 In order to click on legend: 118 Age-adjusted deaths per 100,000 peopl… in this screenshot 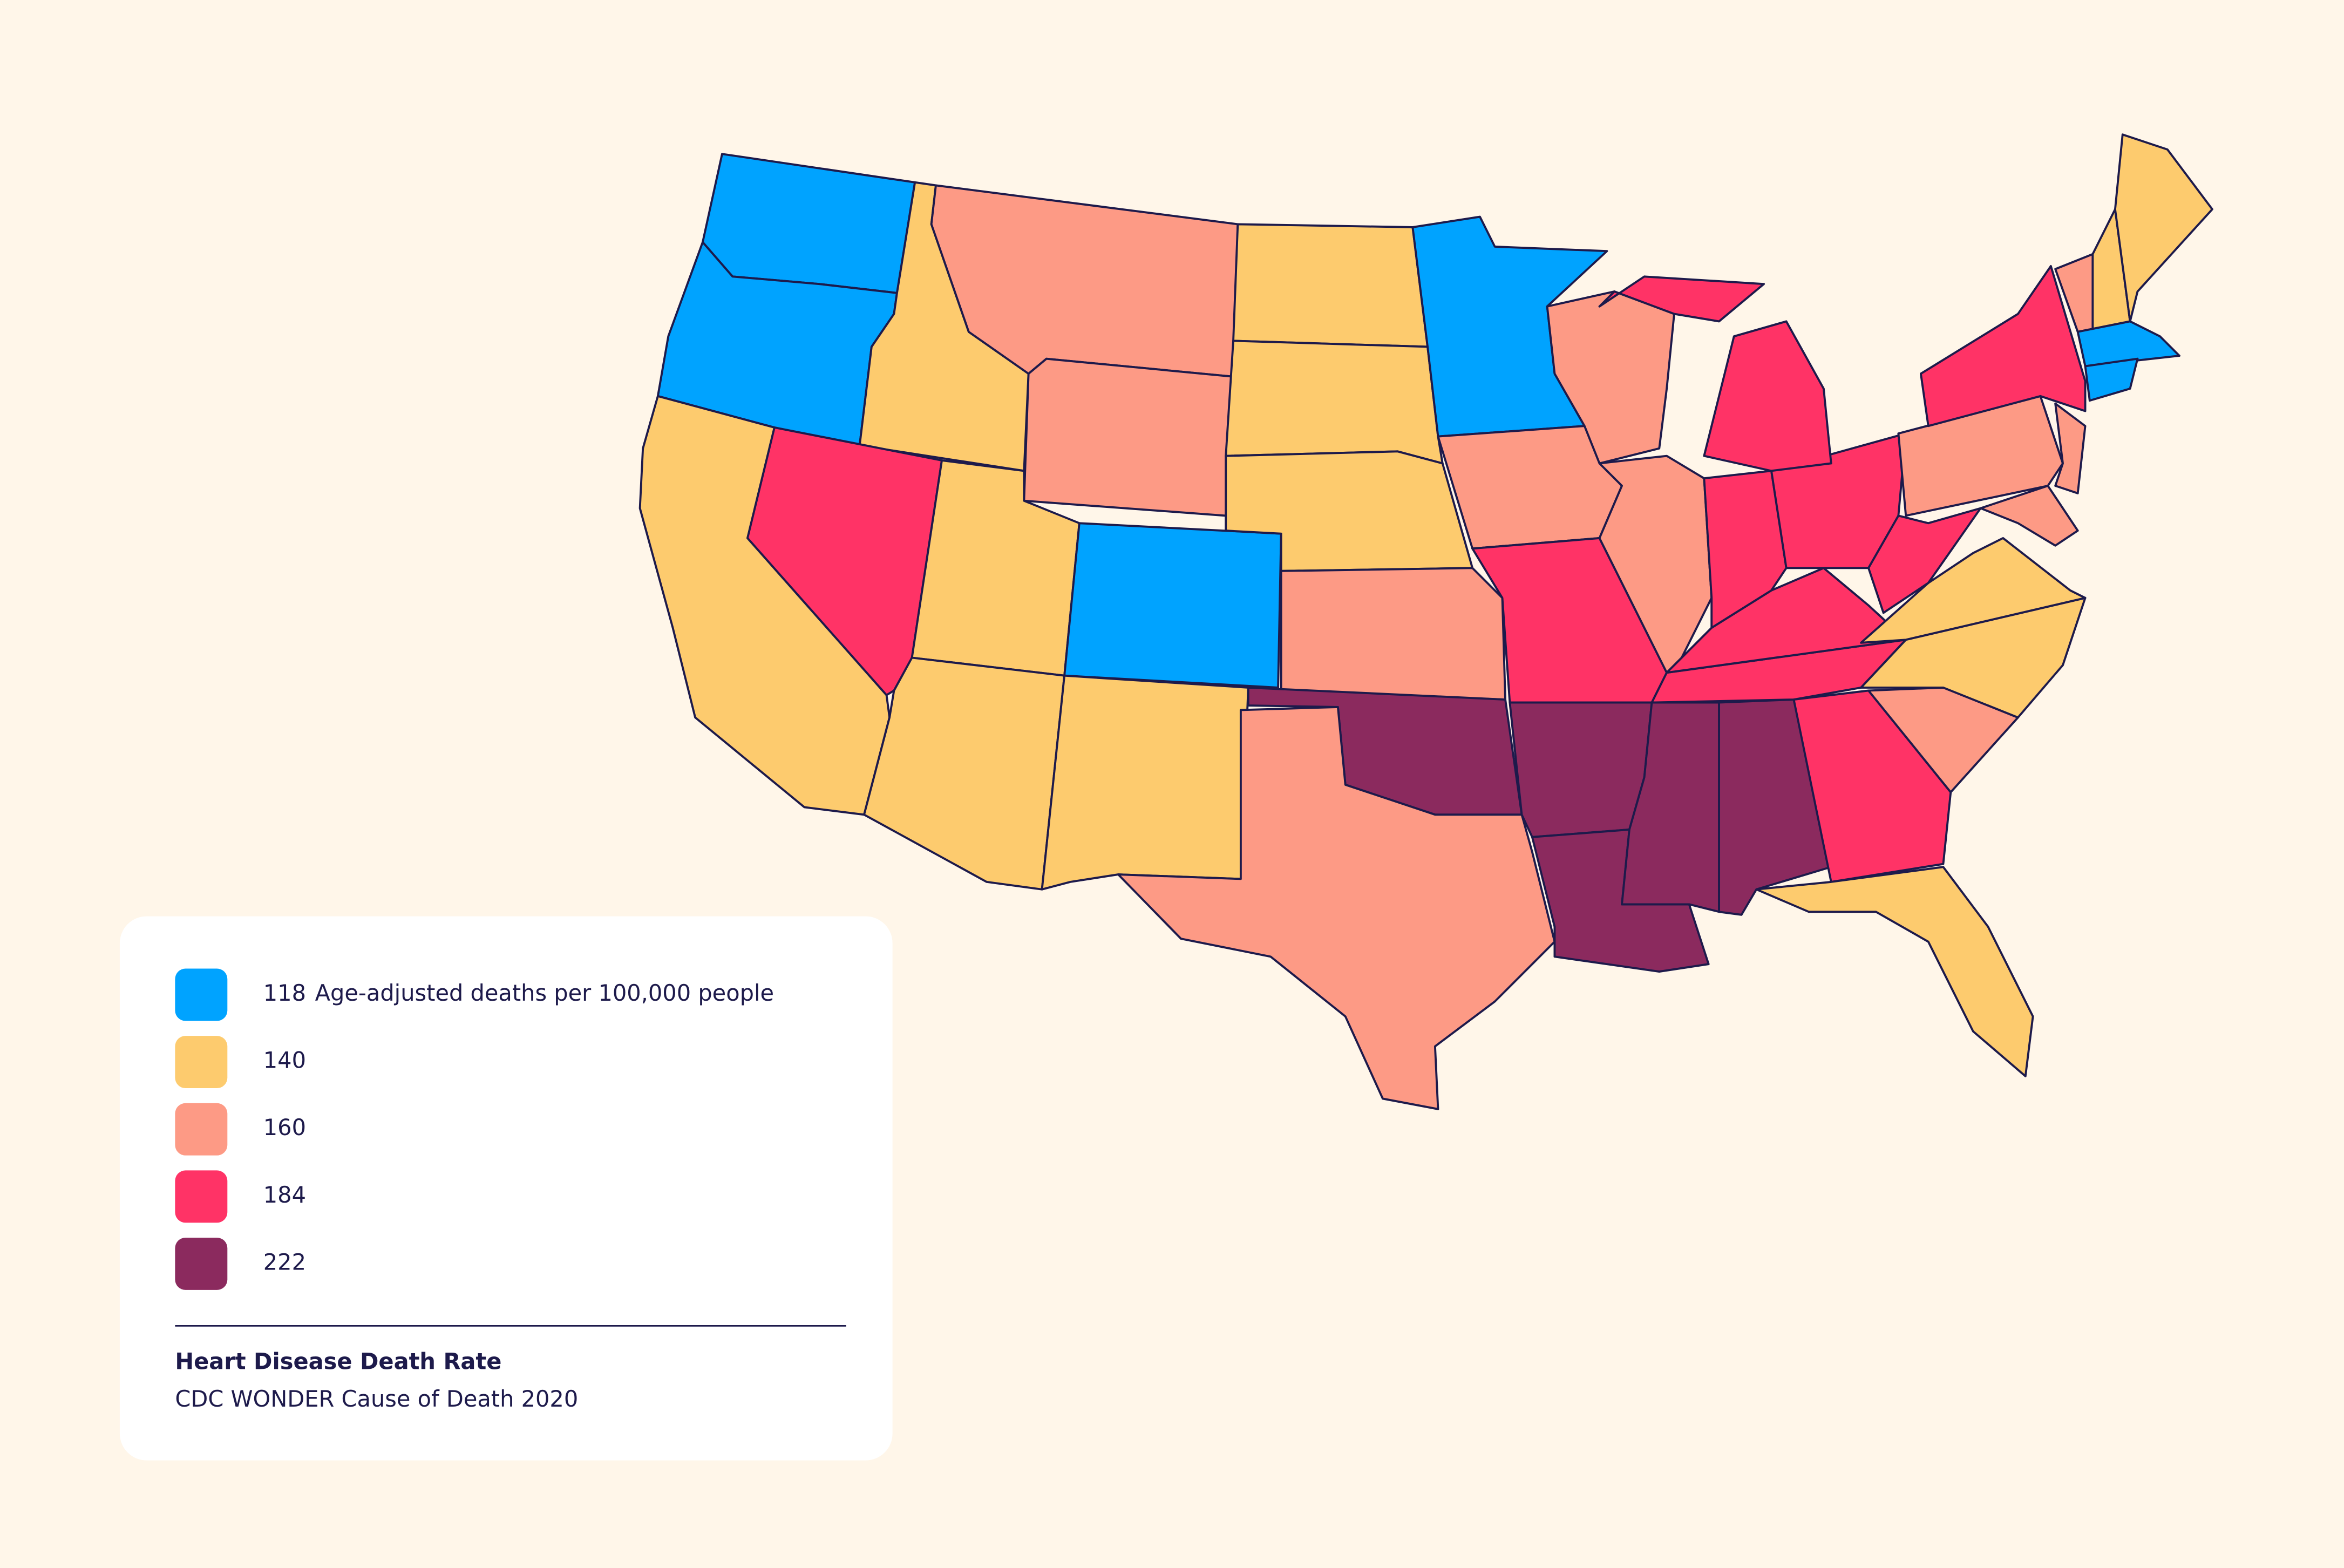, I will do `click(474, 1129)`.